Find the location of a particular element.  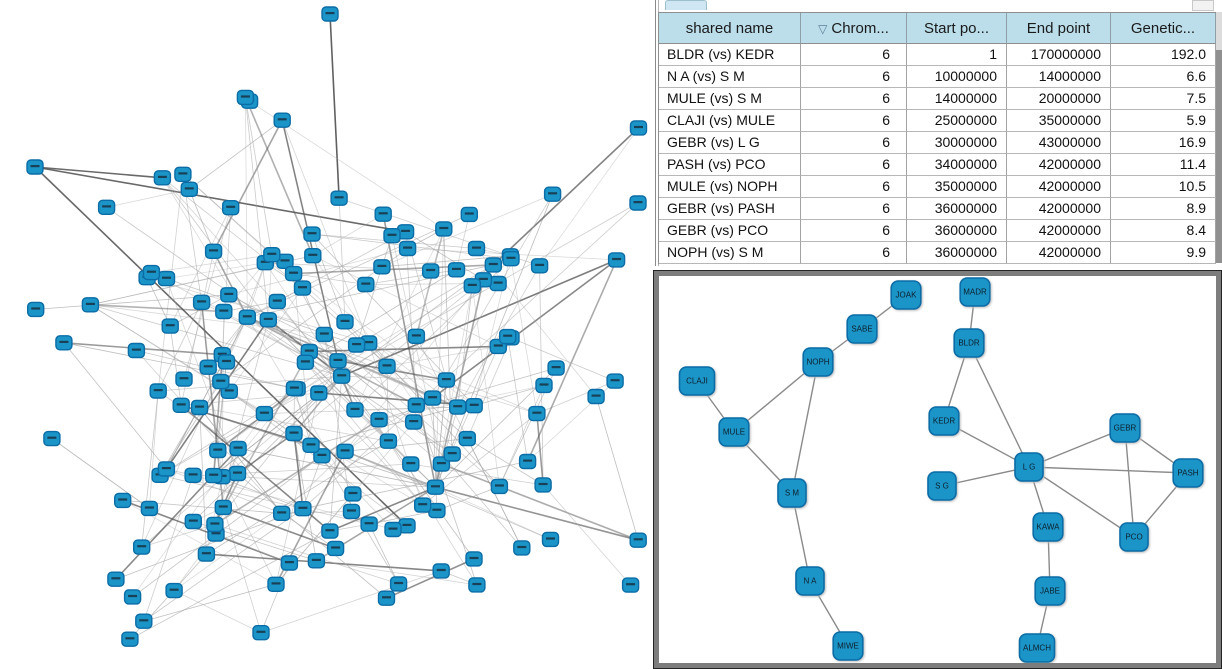

table-row: GEBR (vs) L G 6 30000000 43000000 16.9 is located at coordinates (937, 143).